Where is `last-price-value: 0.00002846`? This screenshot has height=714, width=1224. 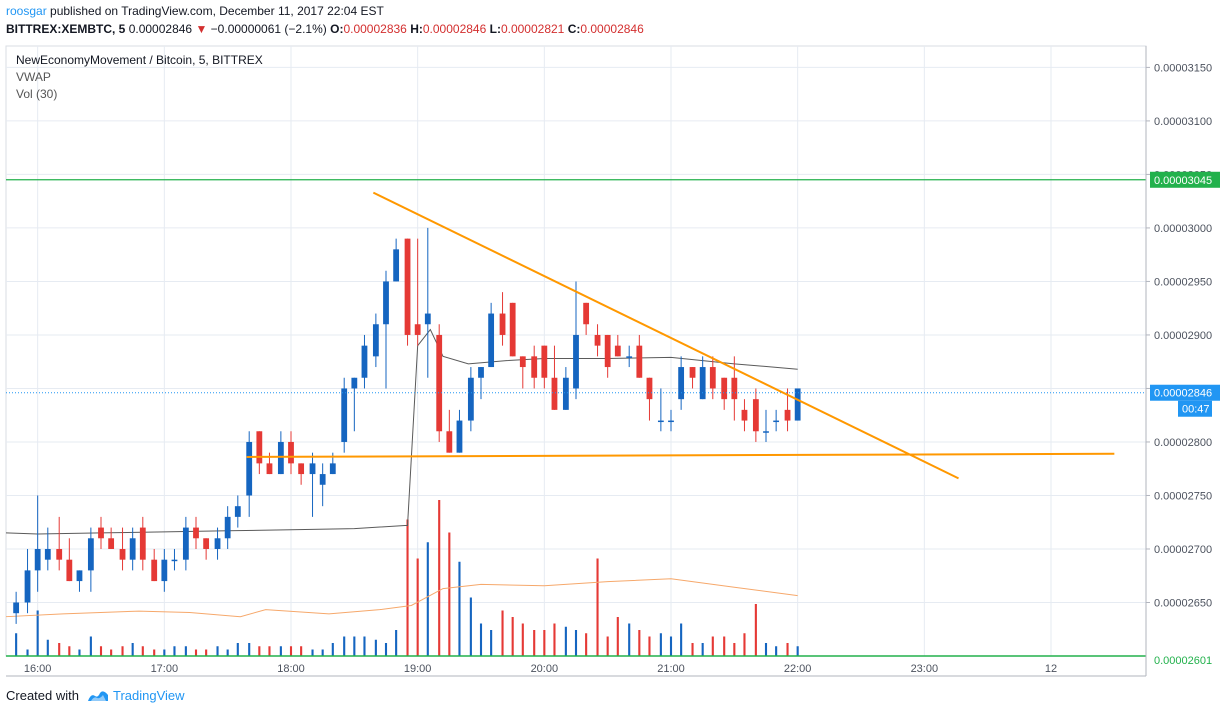 last-price-value: 0.00002846 is located at coordinates (160, 29).